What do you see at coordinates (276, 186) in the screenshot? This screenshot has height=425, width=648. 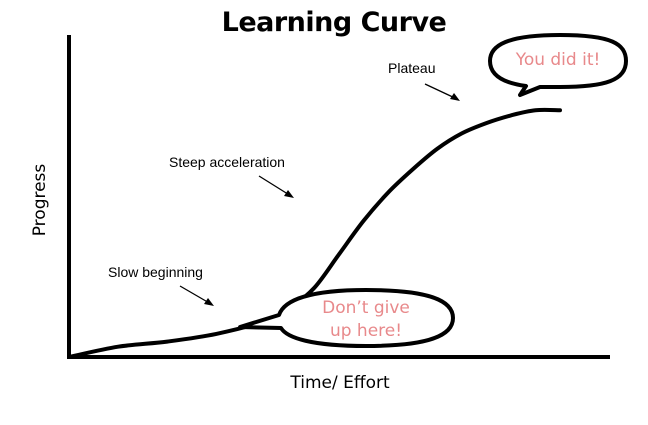 I see `arrow-steep-acceleration` at bounding box center [276, 186].